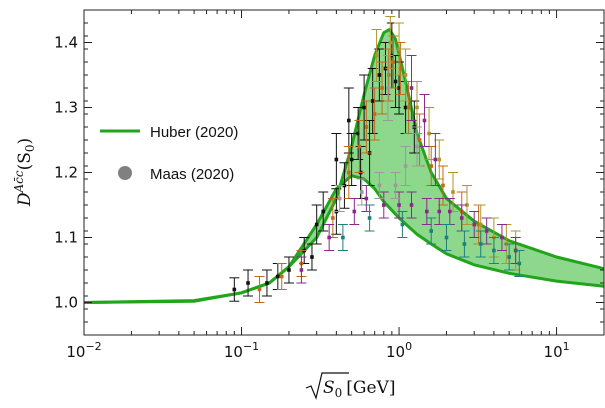 The image size is (605, 408). I want to click on legend-label-maas: Maas (2020), so click(192, 174).